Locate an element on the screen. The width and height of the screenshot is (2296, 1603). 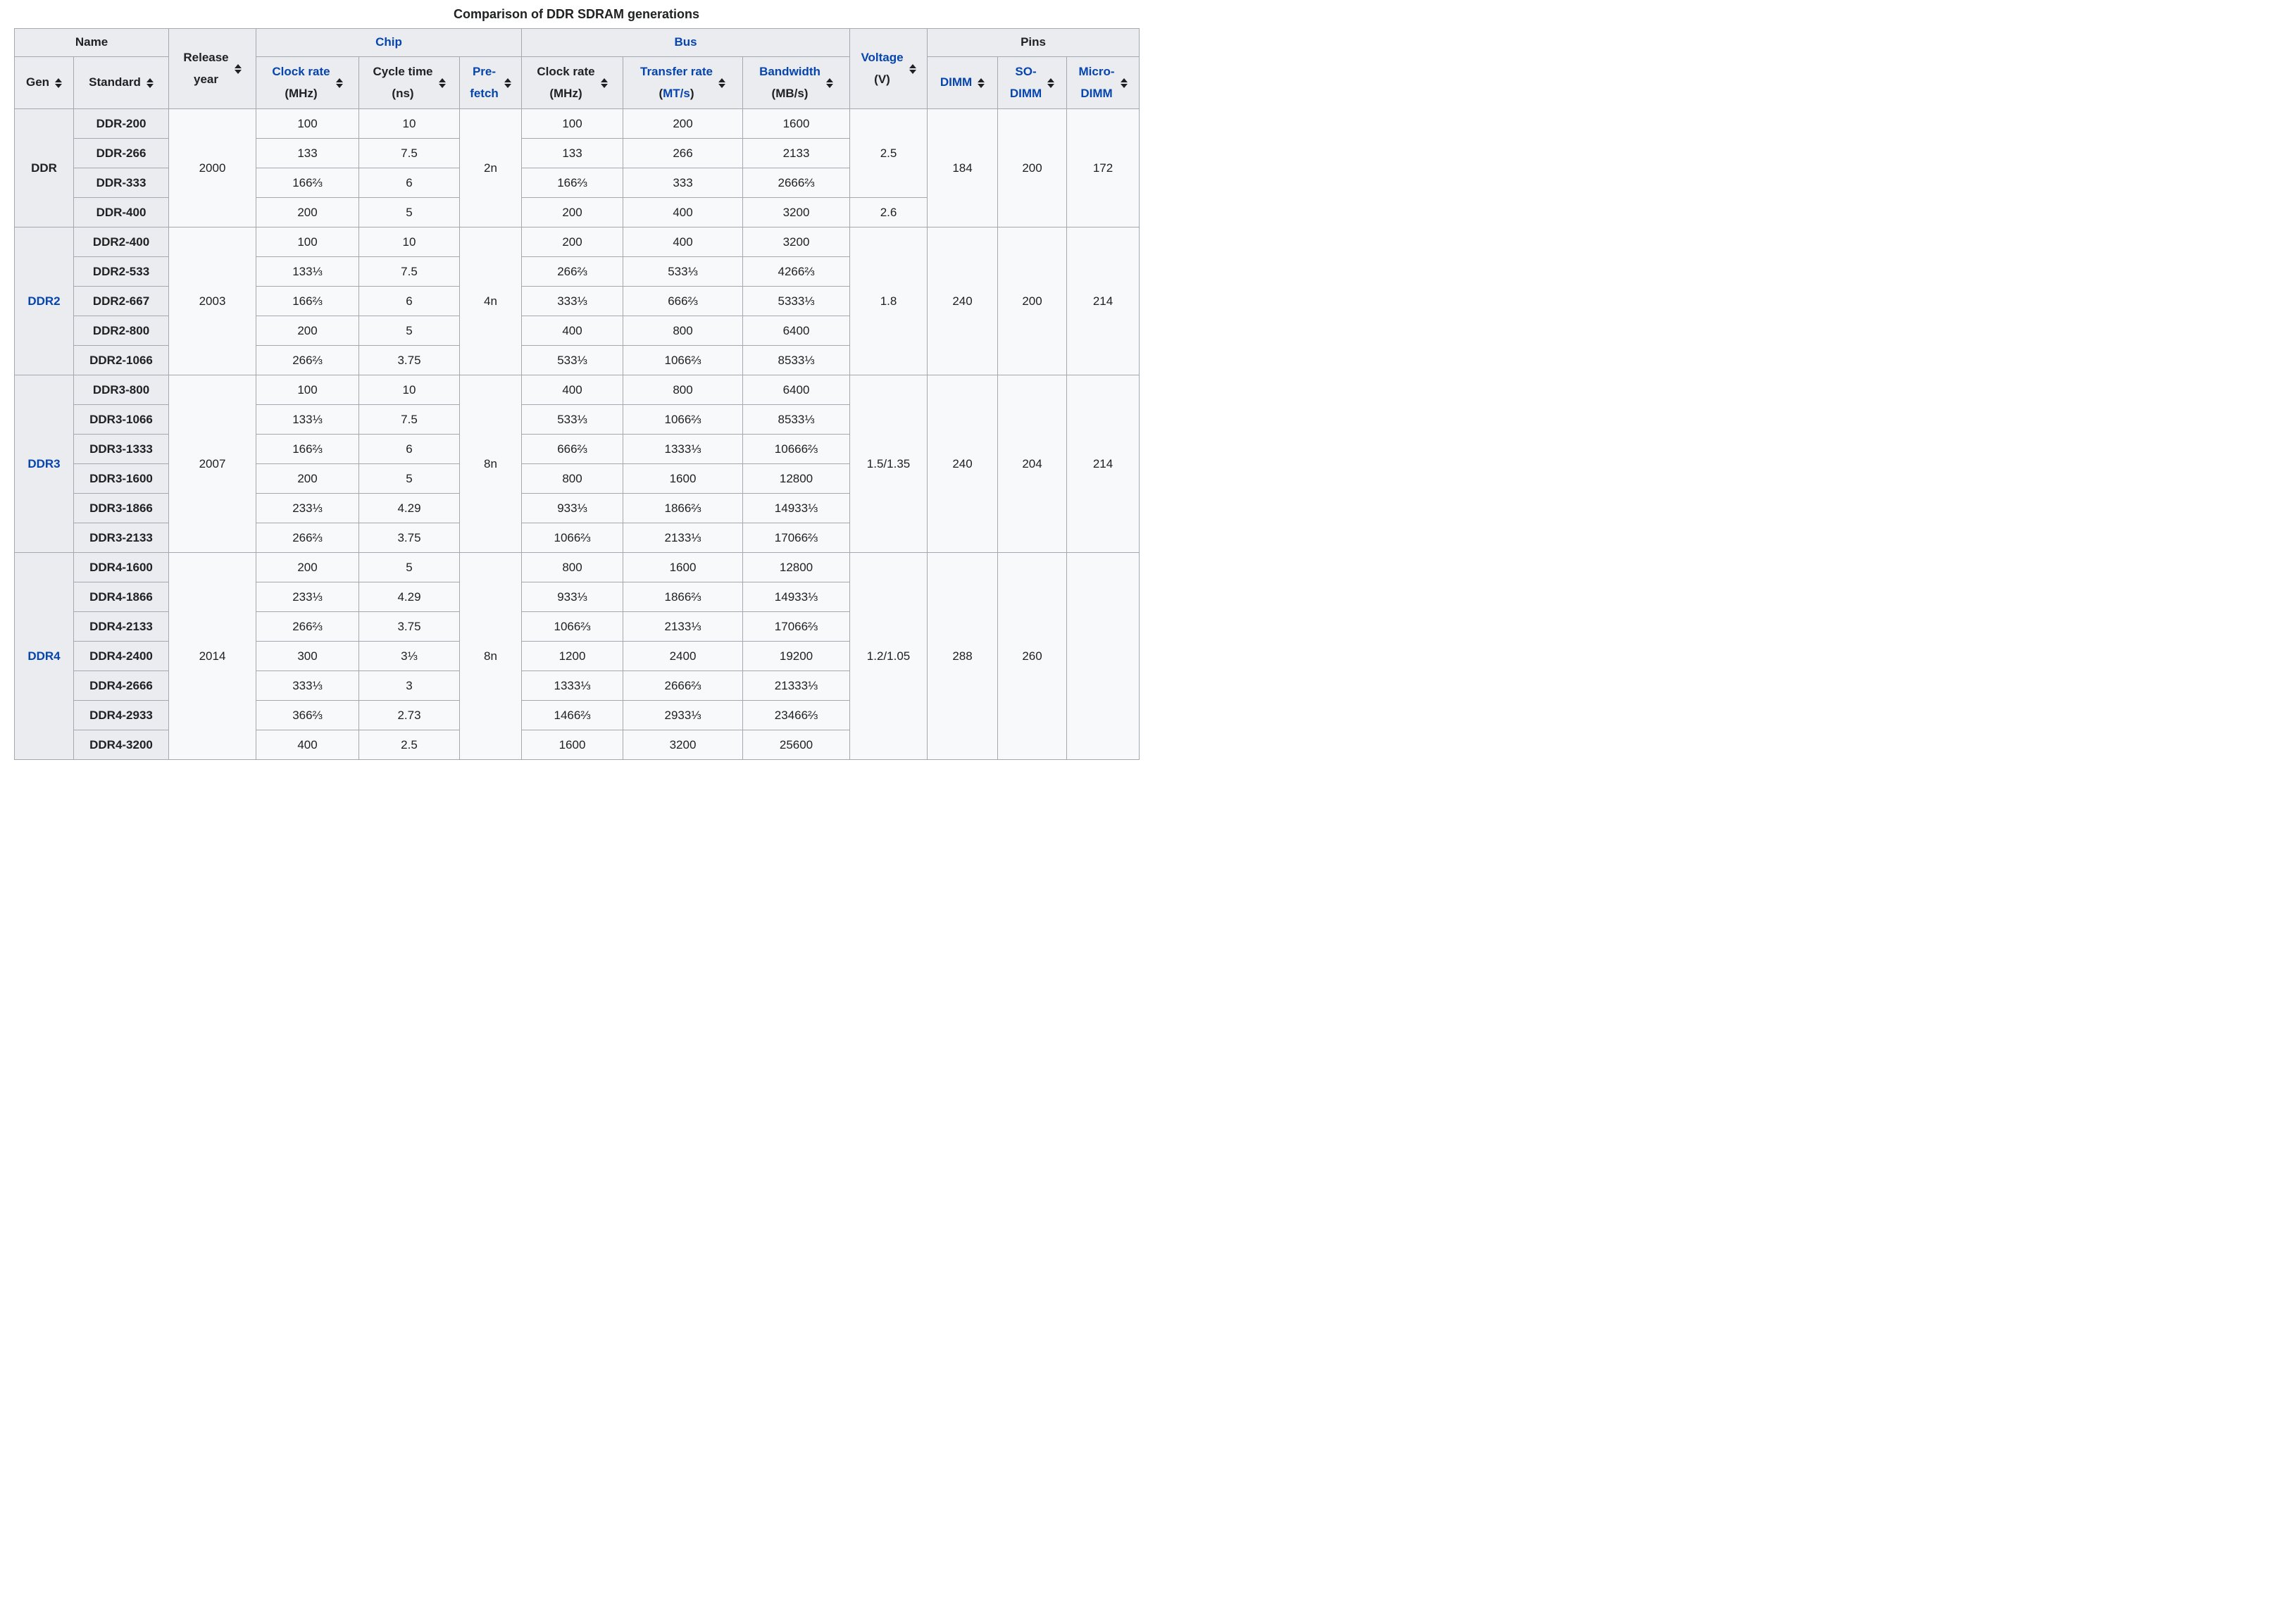
voltage-cell: 1.8 is located at coordinates (889, 301).